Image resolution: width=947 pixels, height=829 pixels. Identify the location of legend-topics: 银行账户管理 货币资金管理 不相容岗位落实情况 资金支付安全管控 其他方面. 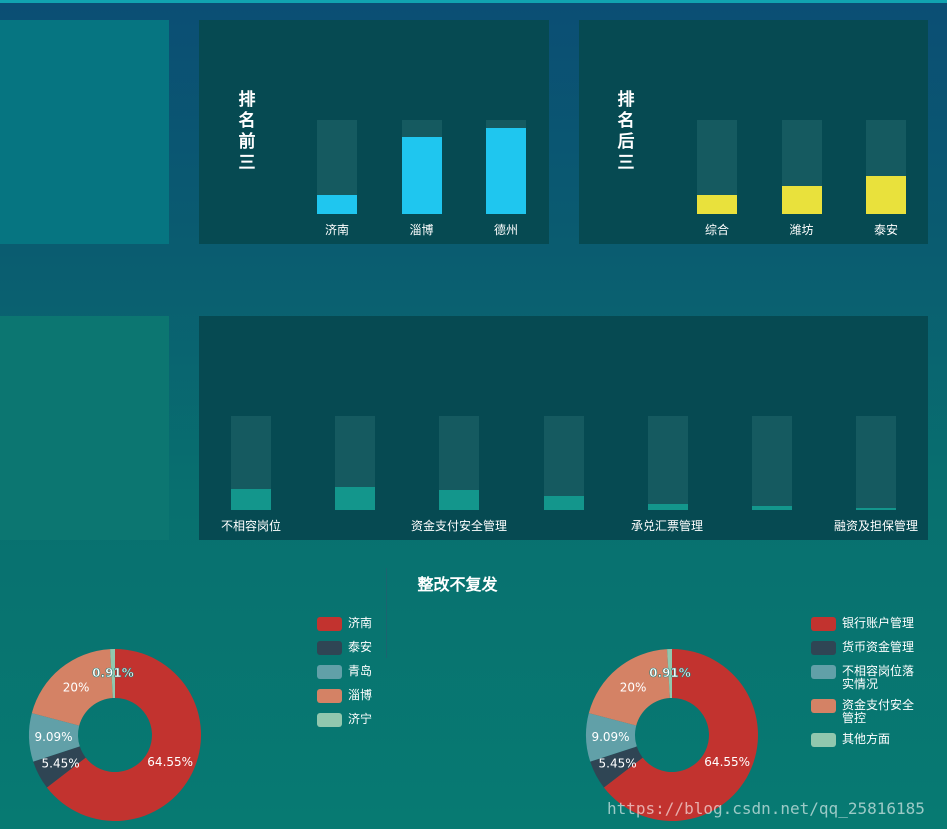
(867, 684).